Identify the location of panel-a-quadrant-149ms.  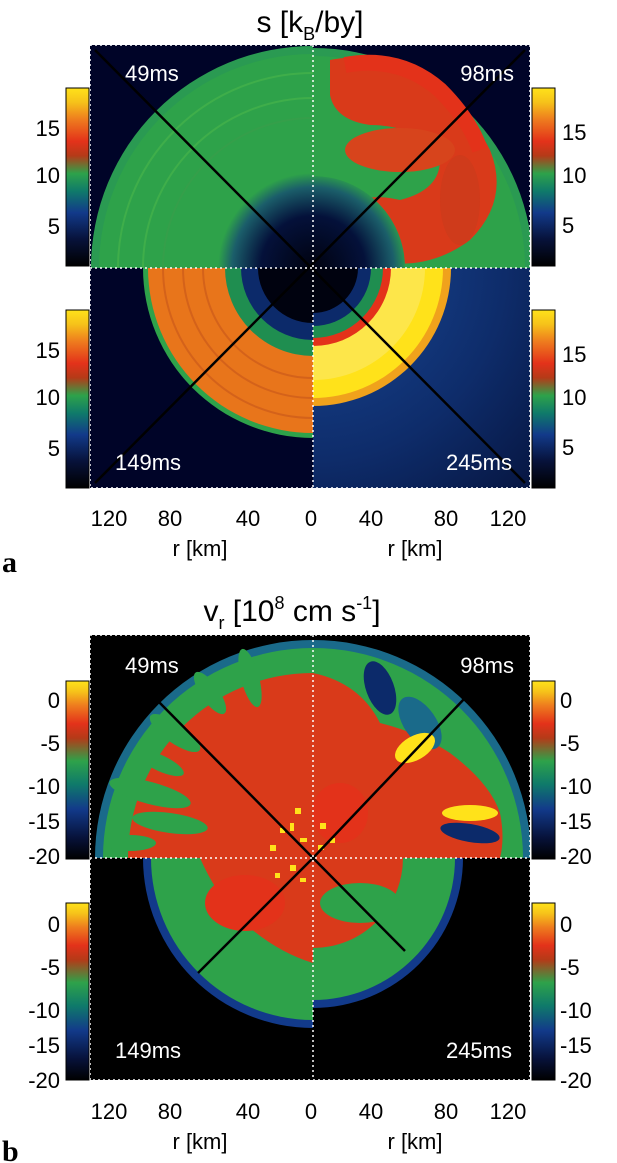
(228, 353).